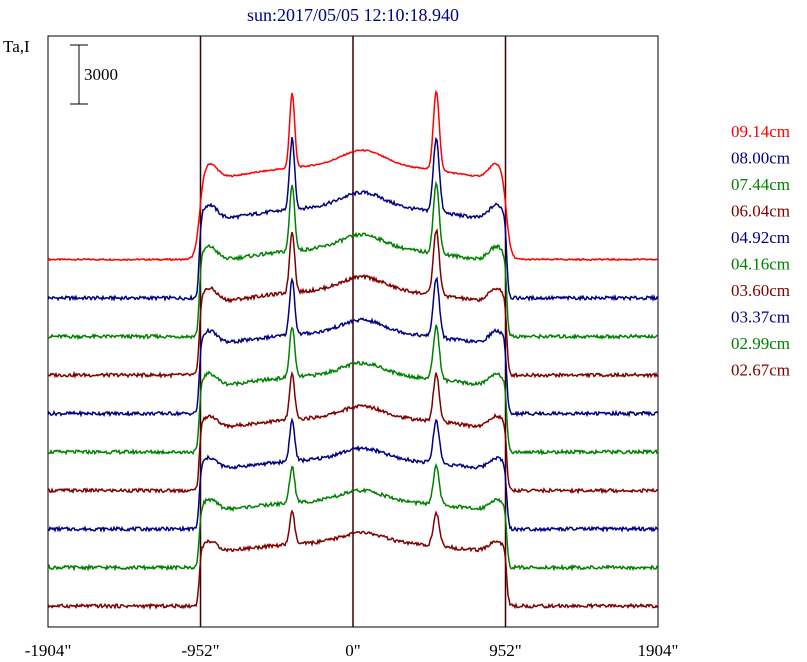 The width and height of the screenshot is (807, 662). Describe the element at coordinates (353, 560) in the screenshot. I see `series-line-02.67cm` at that location.